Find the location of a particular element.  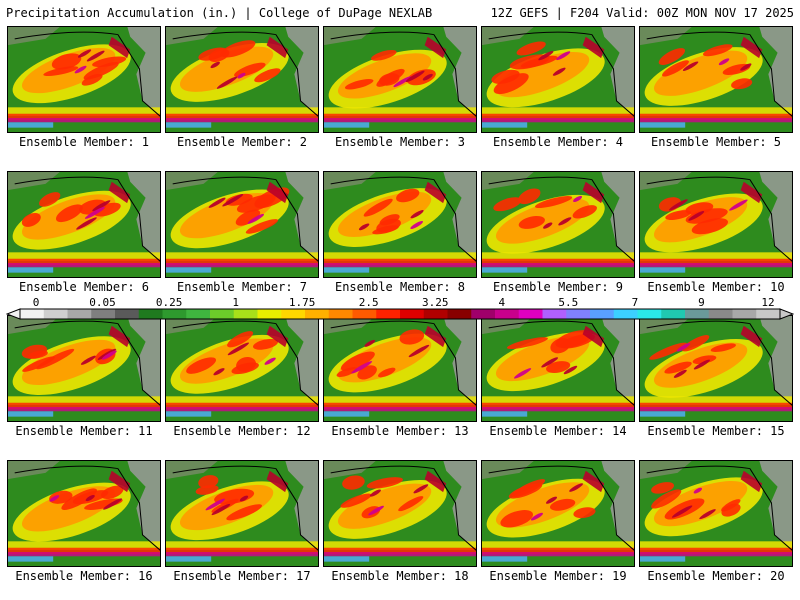

colorbar-tick-label: 12 is located at coordinates (768, 302).